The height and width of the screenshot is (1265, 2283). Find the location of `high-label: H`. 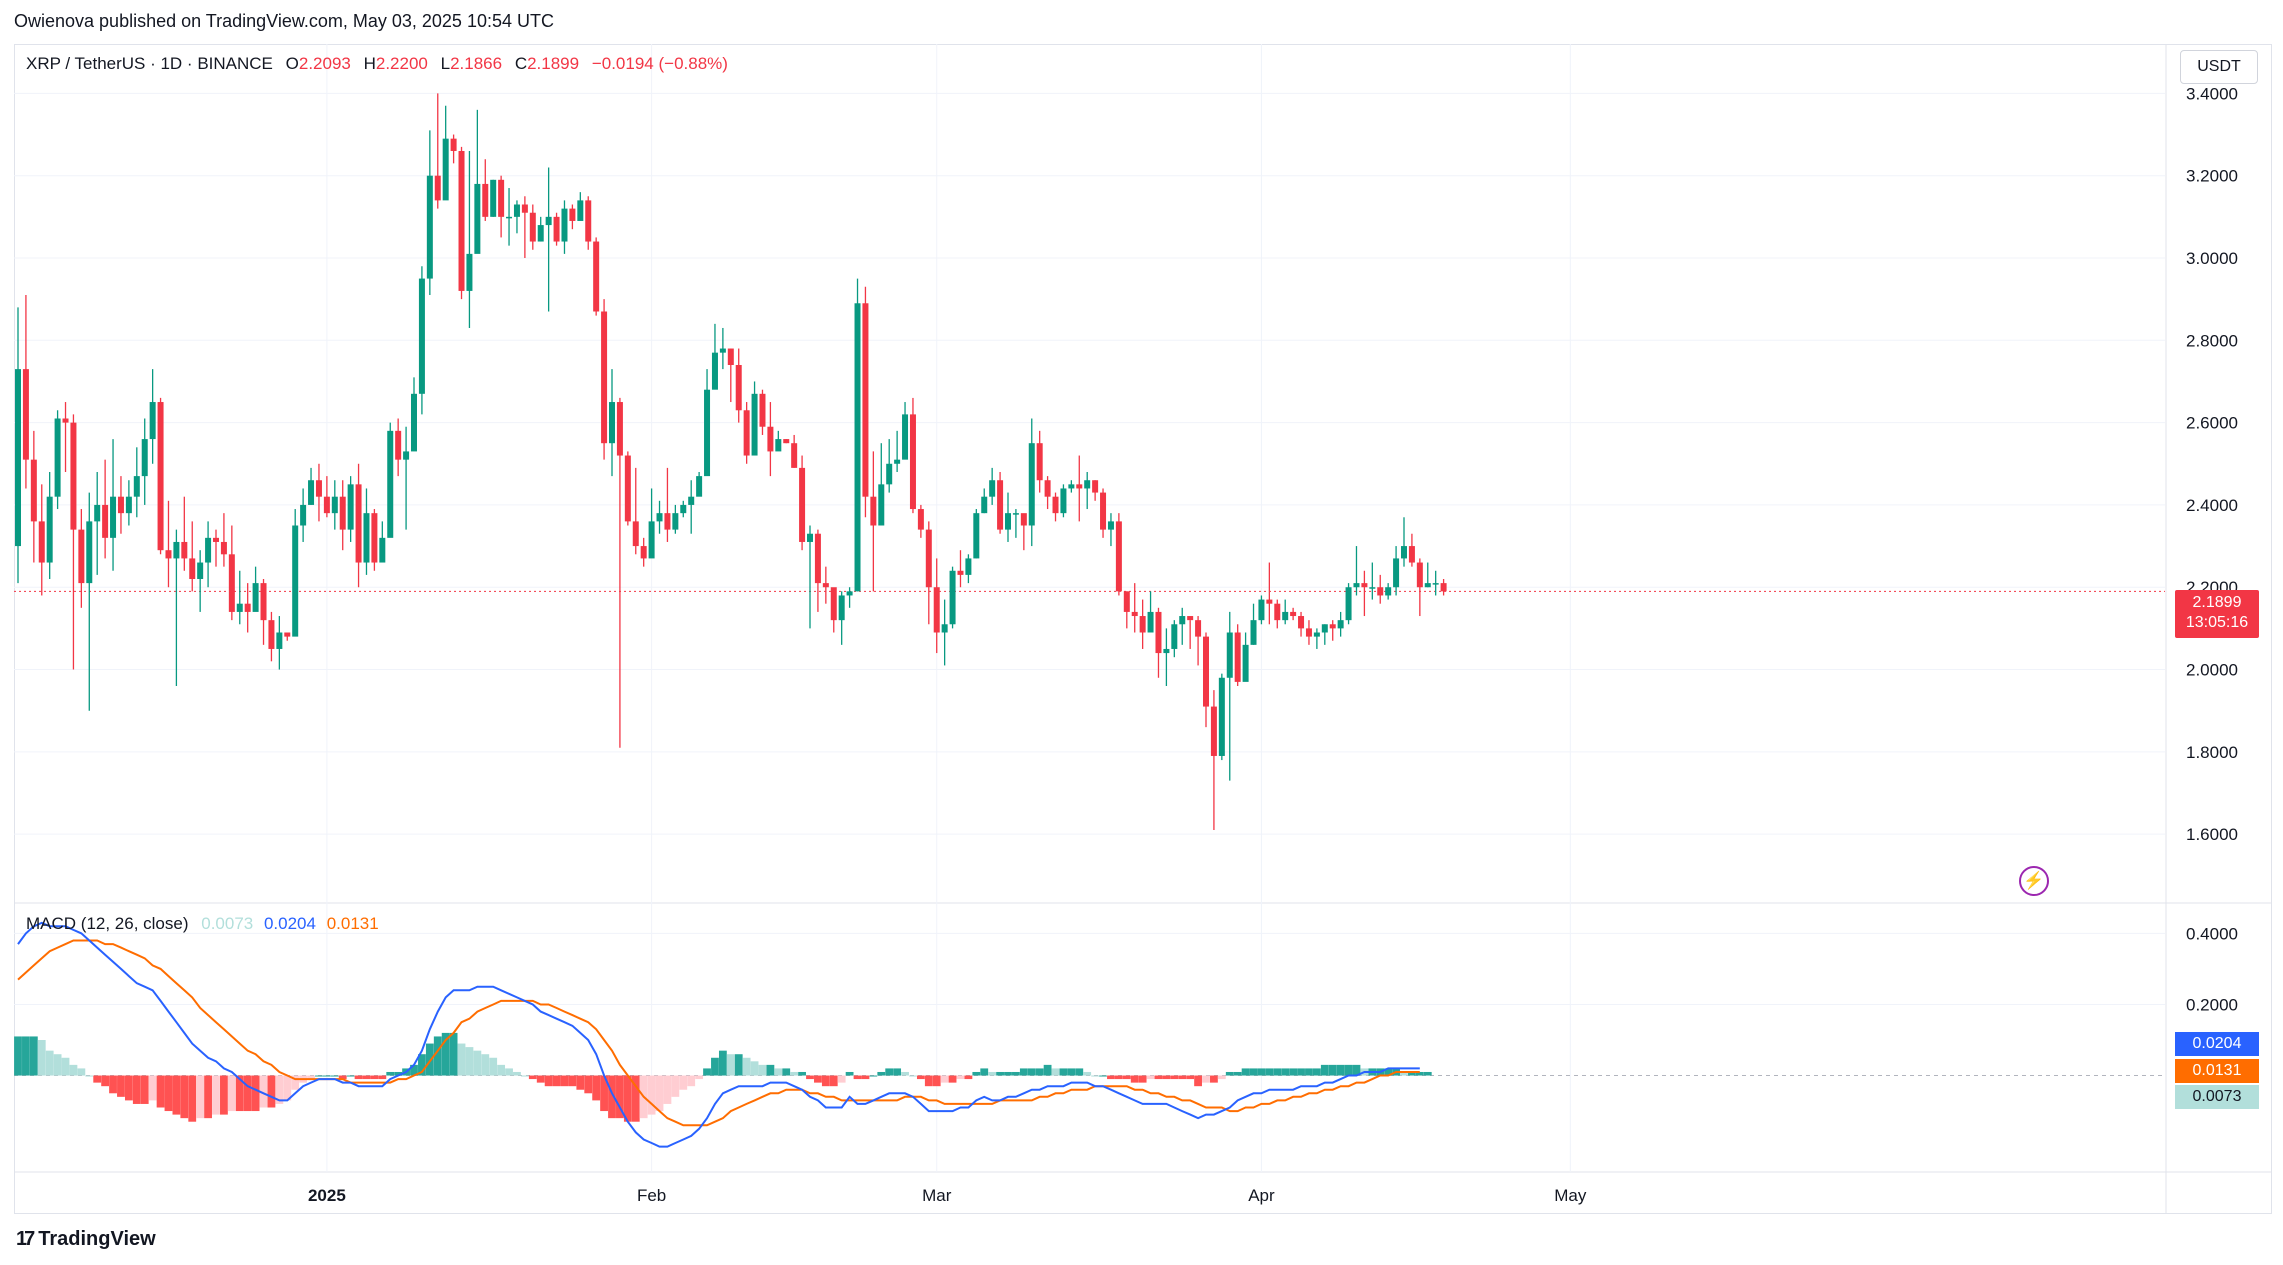

high-label: H is located at coordinates (369, 63).